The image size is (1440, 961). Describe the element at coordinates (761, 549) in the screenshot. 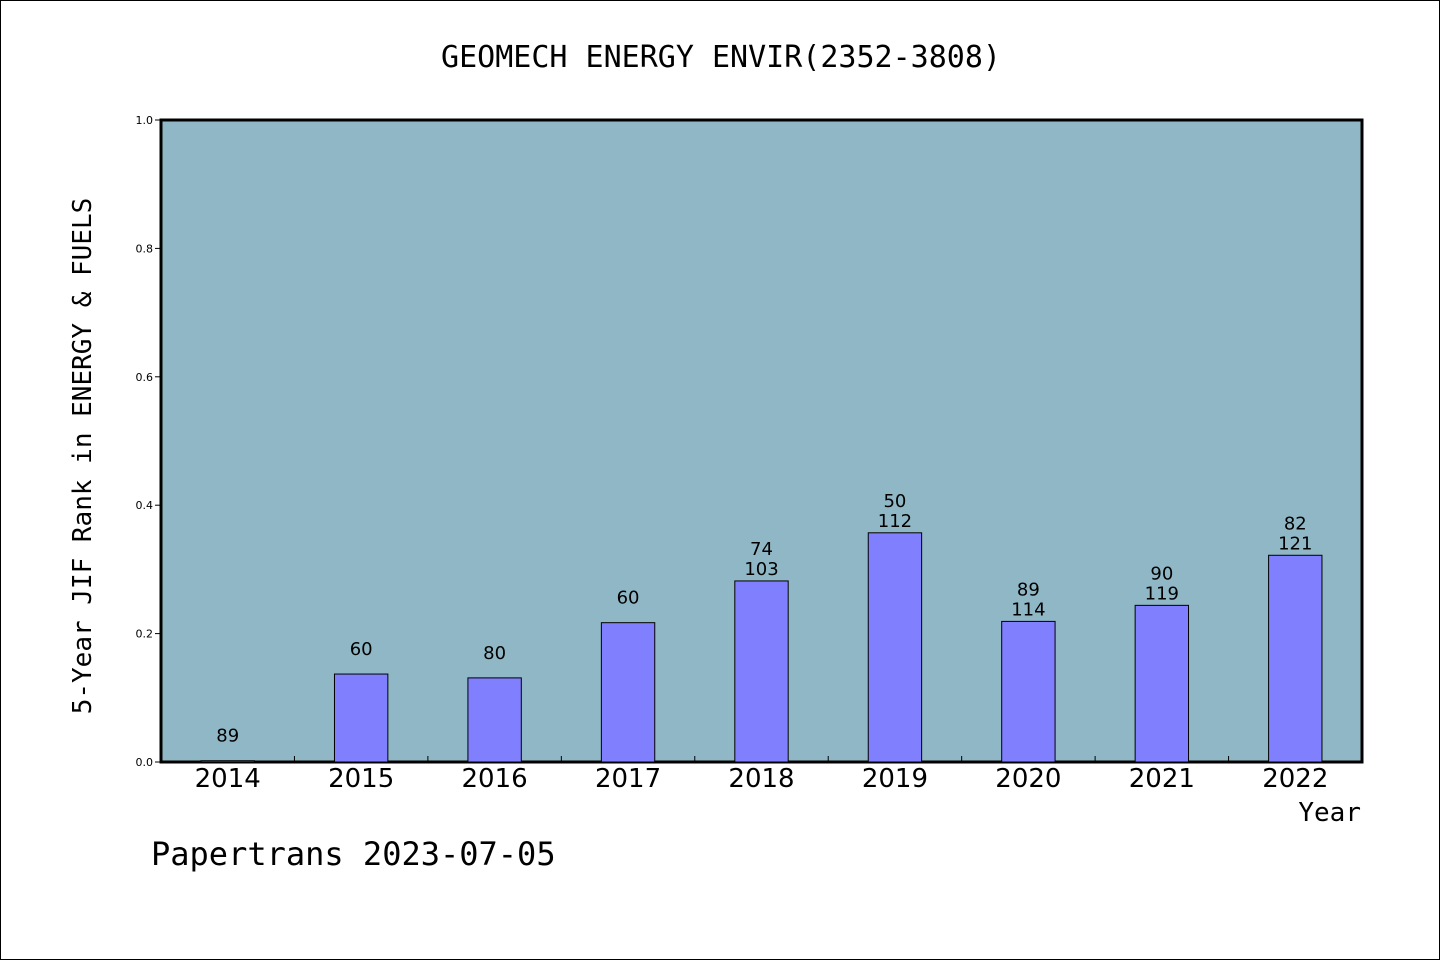

I see `bar-rank-label: 74` at that location.